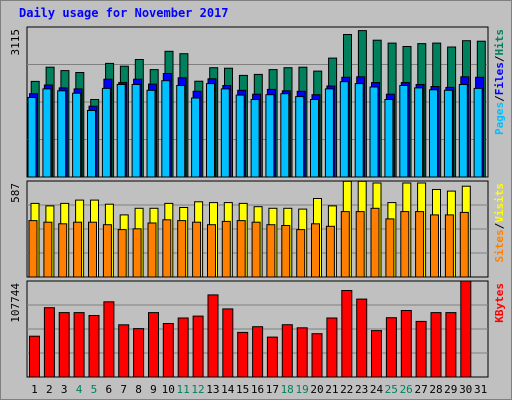 The image size is (512, 400). What do you see at coordinates (361, 389) in the screenshot?
I see `day-label-23: 23` at bounding box center [361, 389].